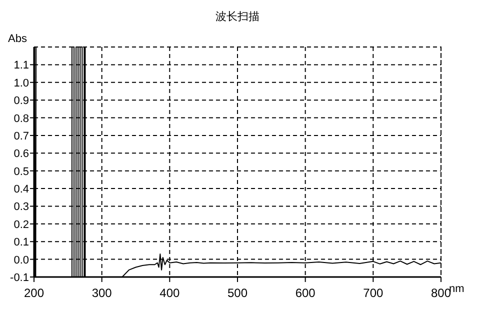  I want to click on y-tick-label: -0.1, so click(19, 278).